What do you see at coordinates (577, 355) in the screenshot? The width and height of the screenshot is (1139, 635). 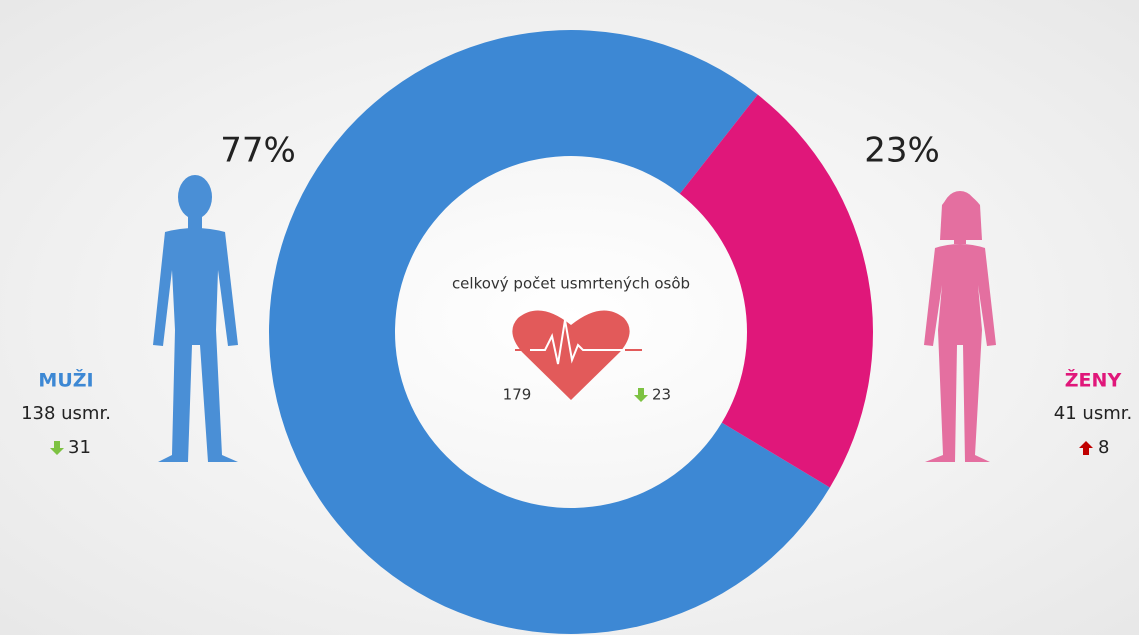 I see `heart-icon` at bounding box center [577, 355].